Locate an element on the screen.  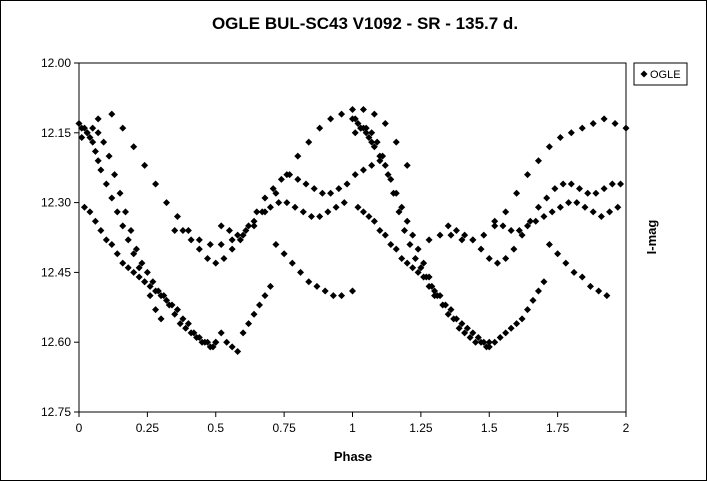
y-tick-label: 12.15 is located at coordinates (56, 133).